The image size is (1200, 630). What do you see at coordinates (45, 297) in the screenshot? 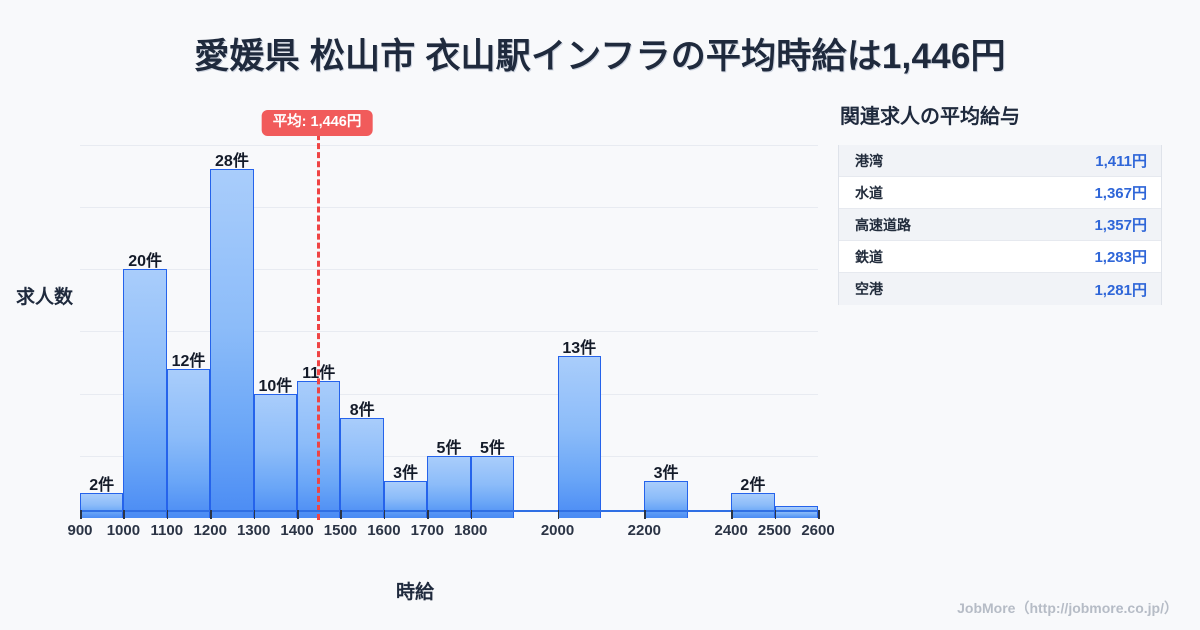
I see `y-axis-title: 求人数` at bounding box center [45, 297].